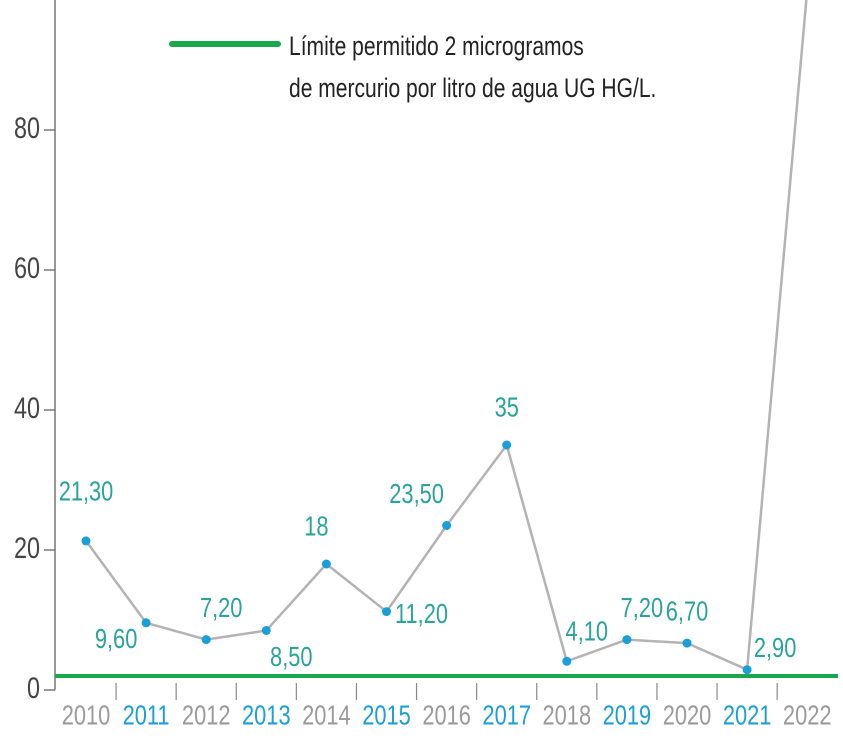 This screenshot has height=755, width=843. Describe the element at coordinates (627, 715) in the screenshot. I see `x-tick-label: 2019` at that location.